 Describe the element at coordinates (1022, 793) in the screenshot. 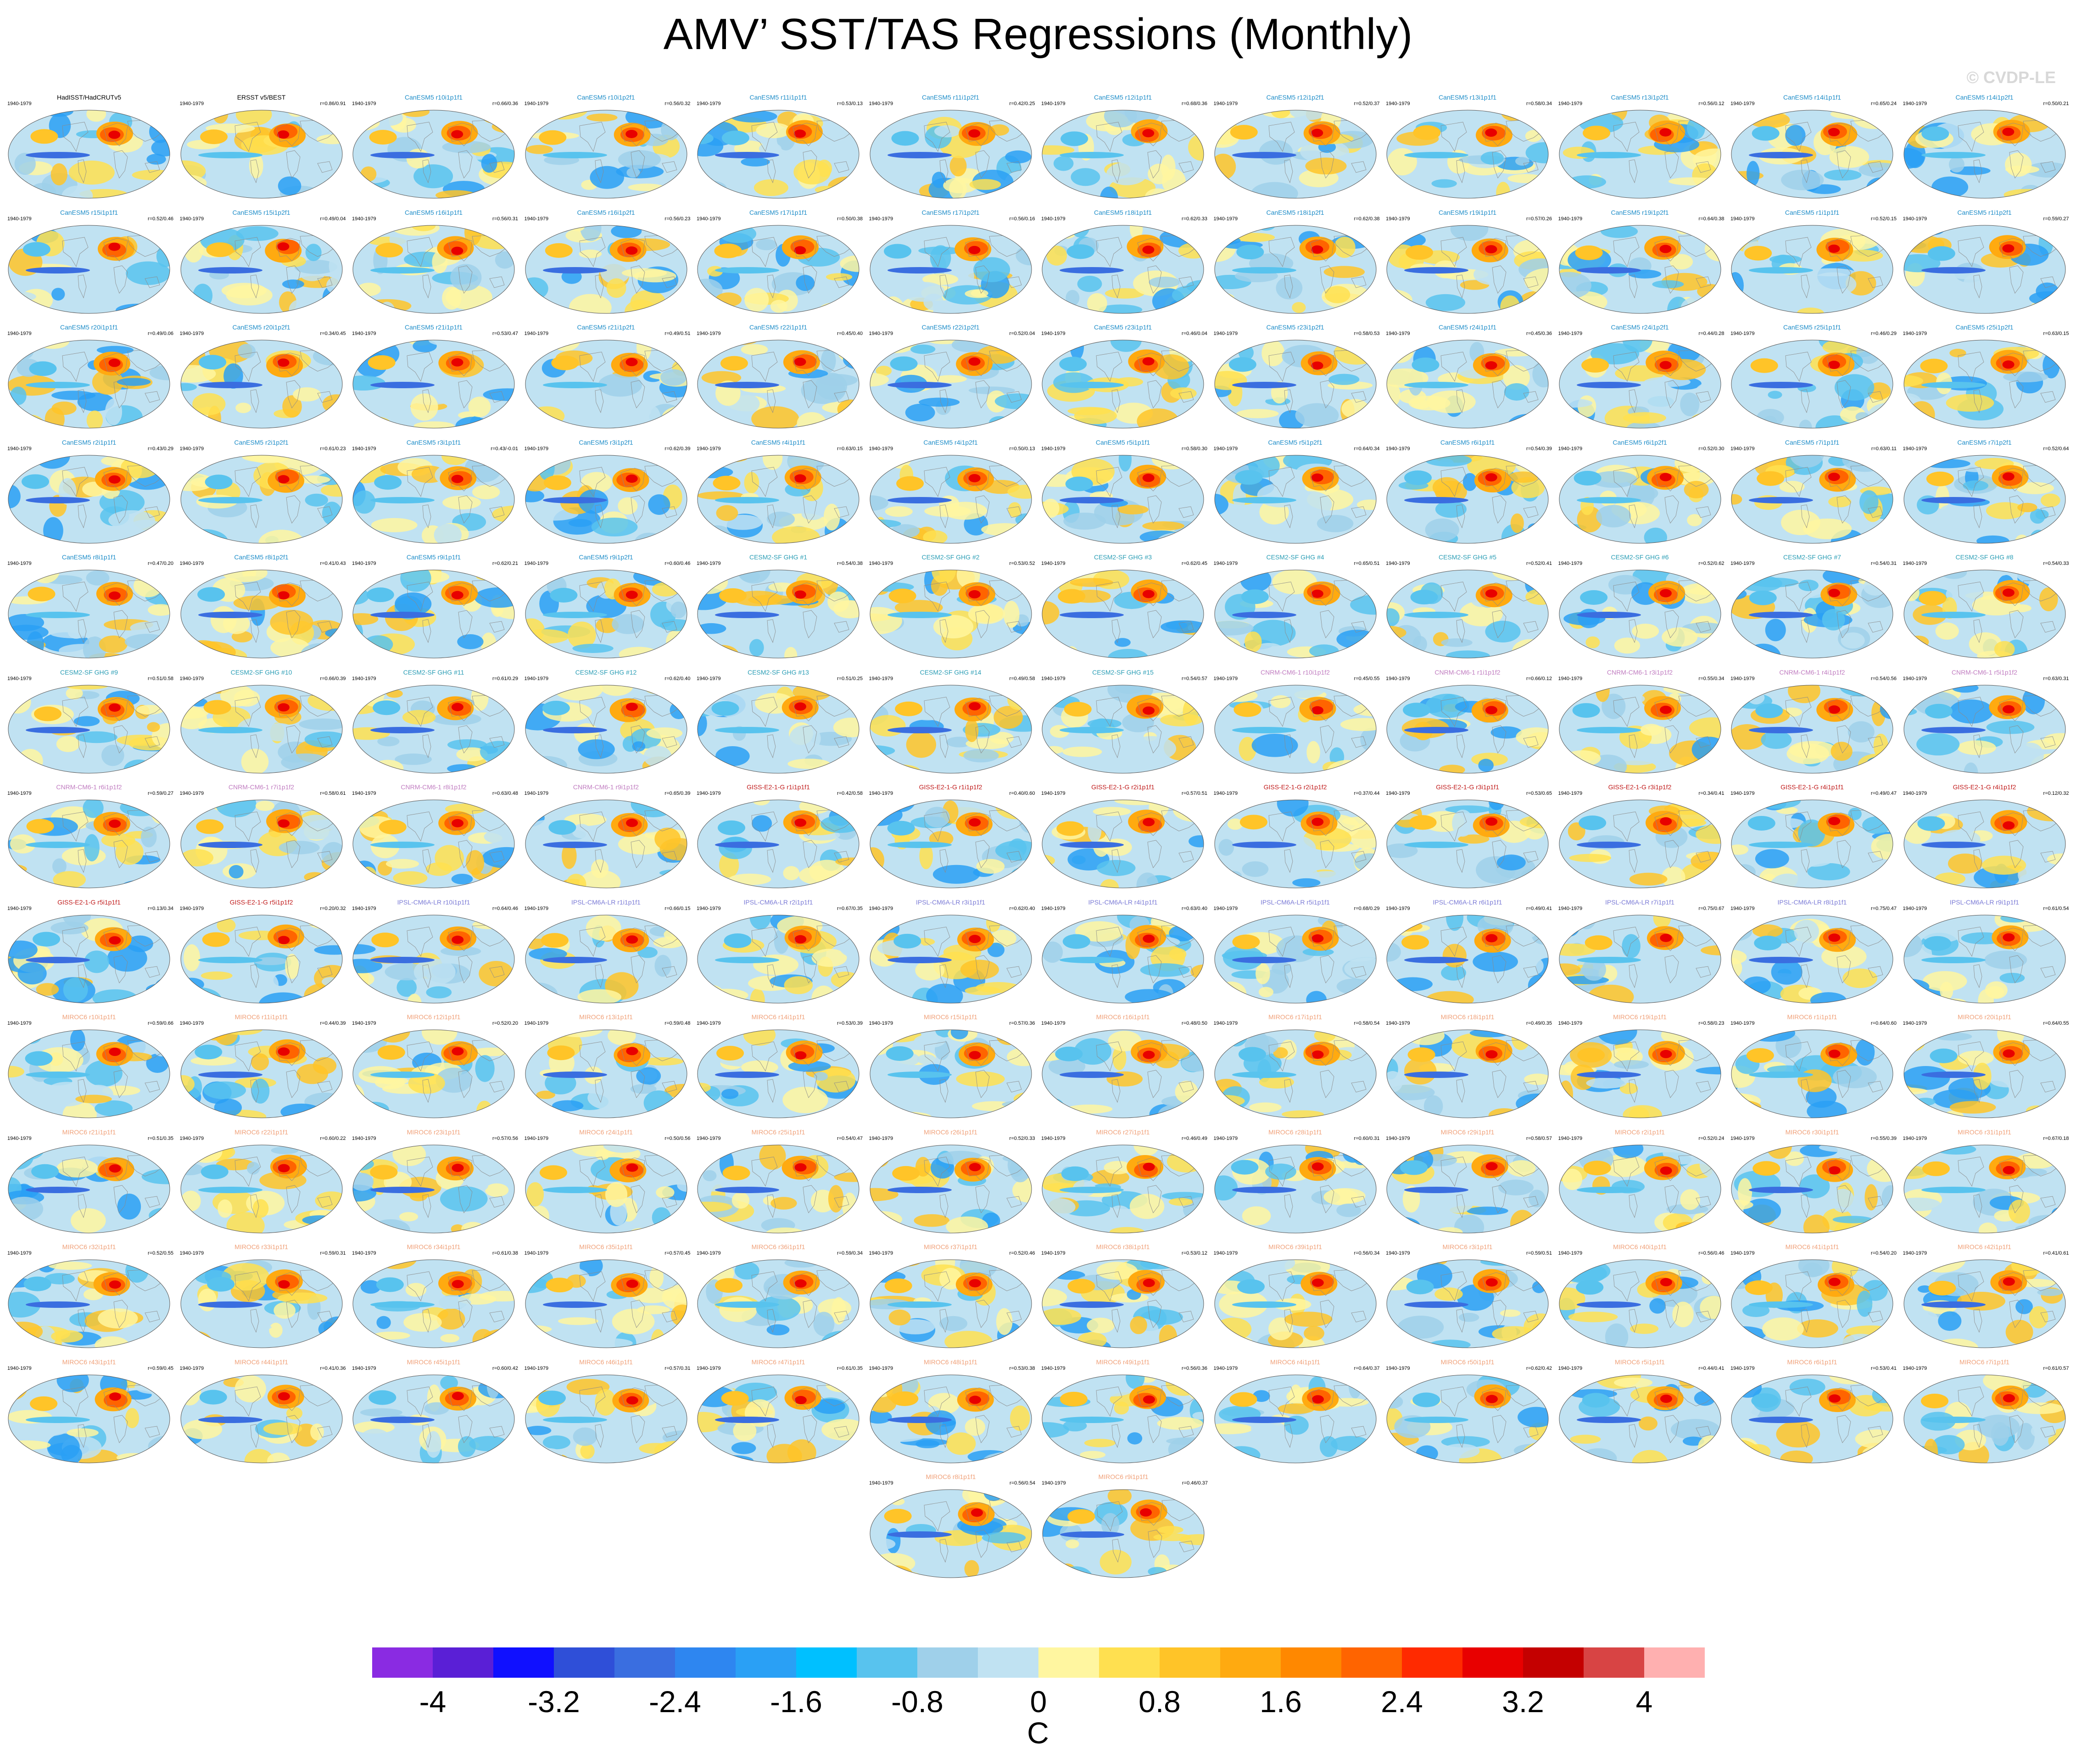

I see `panel-correlation: r=0.40/0.60` at that location.